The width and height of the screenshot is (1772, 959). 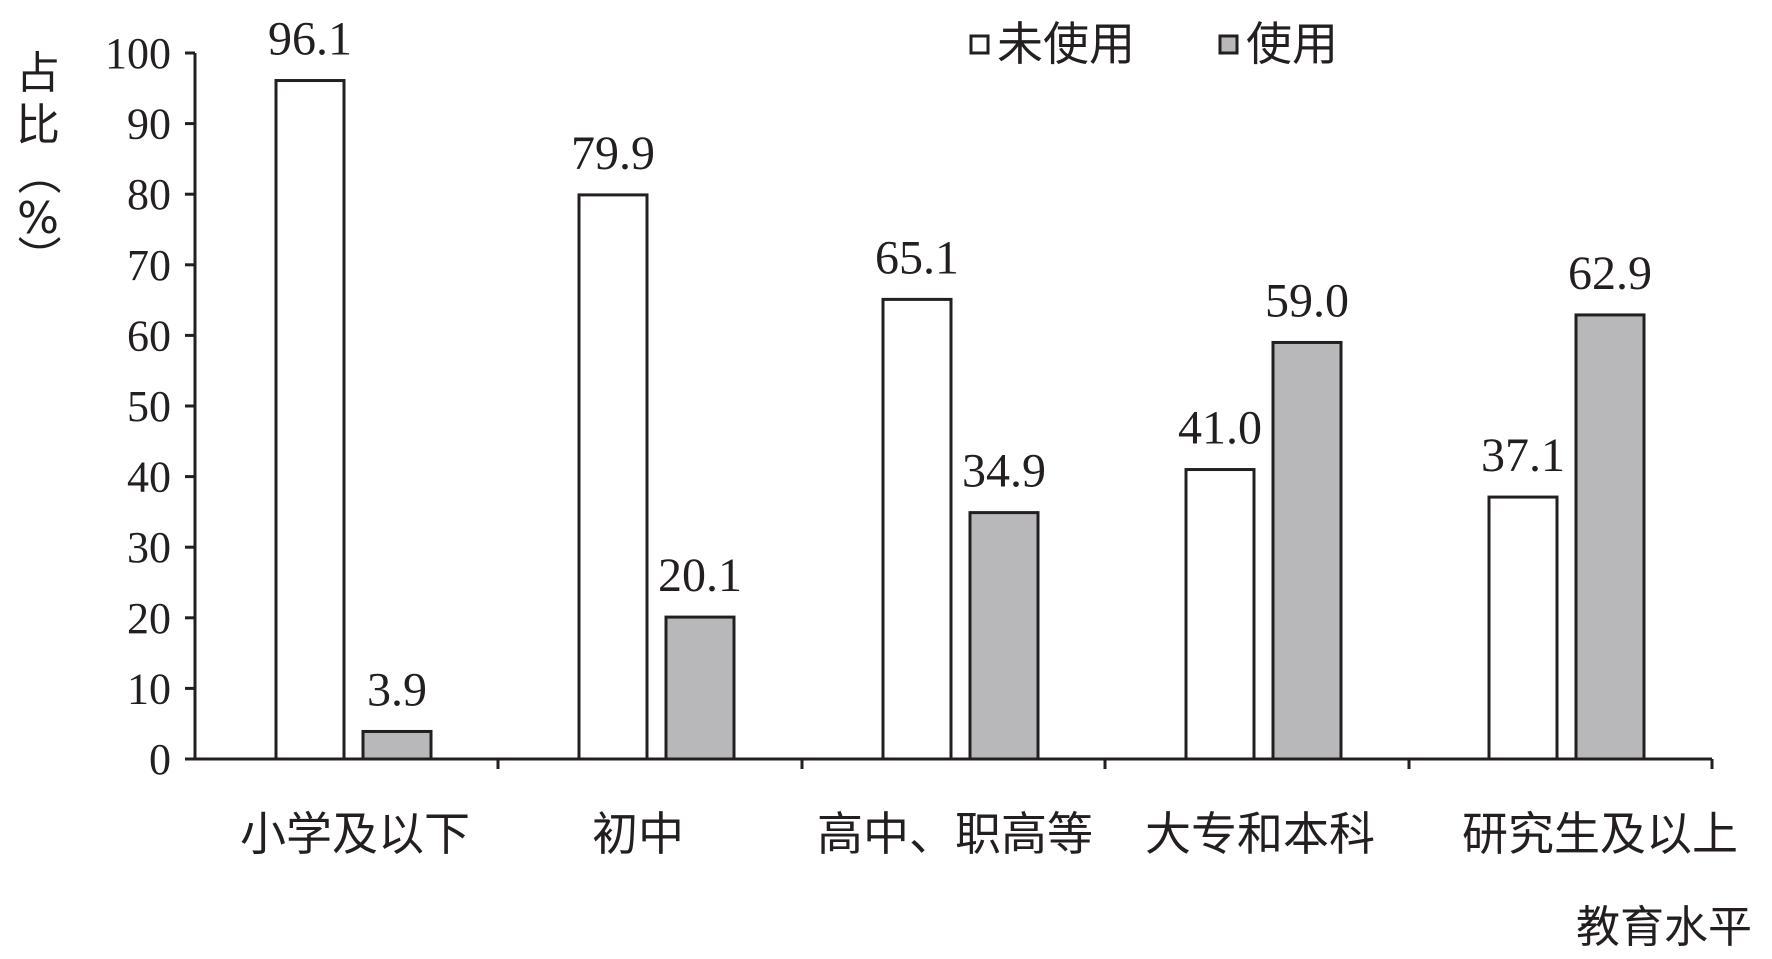 What do you see at coordinates (613, 153) in the screenshot?
I see `data-label-unused-1: 79.9` at bounding box center [613, 153].